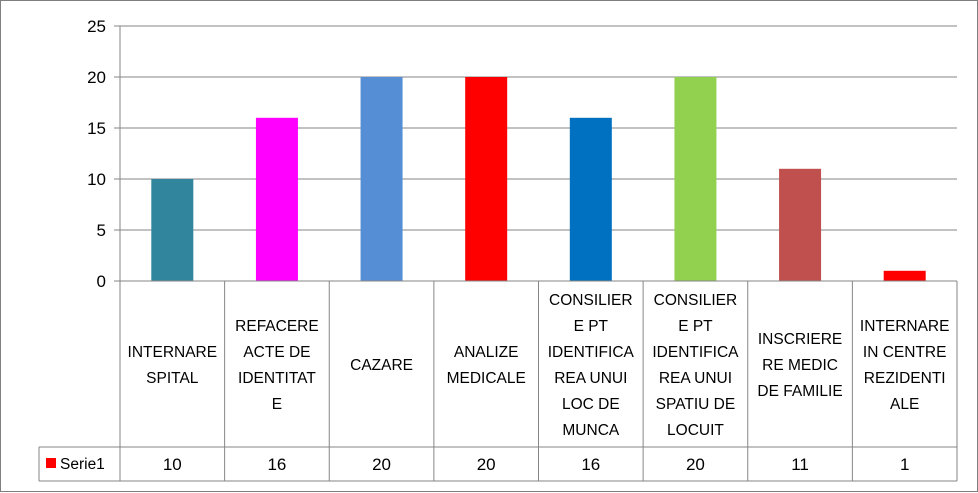  I want to click on category-label-line: RE MEDIC, so click(800, 365).